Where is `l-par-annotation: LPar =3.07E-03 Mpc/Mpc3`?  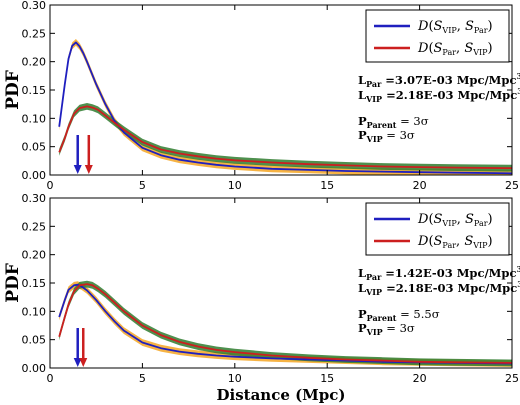
l-par-annotation: LPar =3.07E-03 Mpc/Mpc3 is located at coordinates (439, 80).